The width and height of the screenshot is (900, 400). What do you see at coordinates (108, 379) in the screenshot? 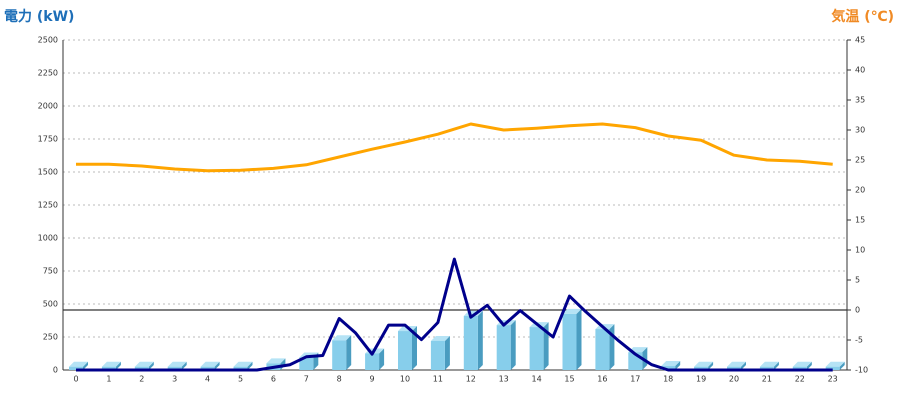
I see `x-tick-label: 1` at bounding box center [108, 379].